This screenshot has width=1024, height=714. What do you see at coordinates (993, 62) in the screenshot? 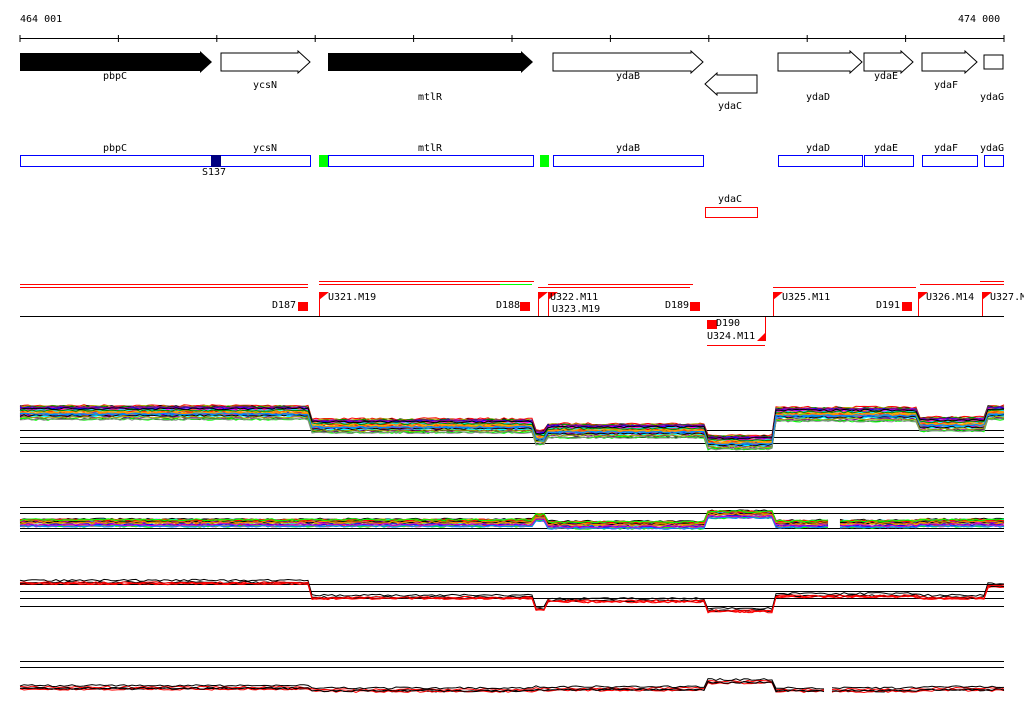
I see `gene-arrow-ydaG` at bounding box center [993, 62].